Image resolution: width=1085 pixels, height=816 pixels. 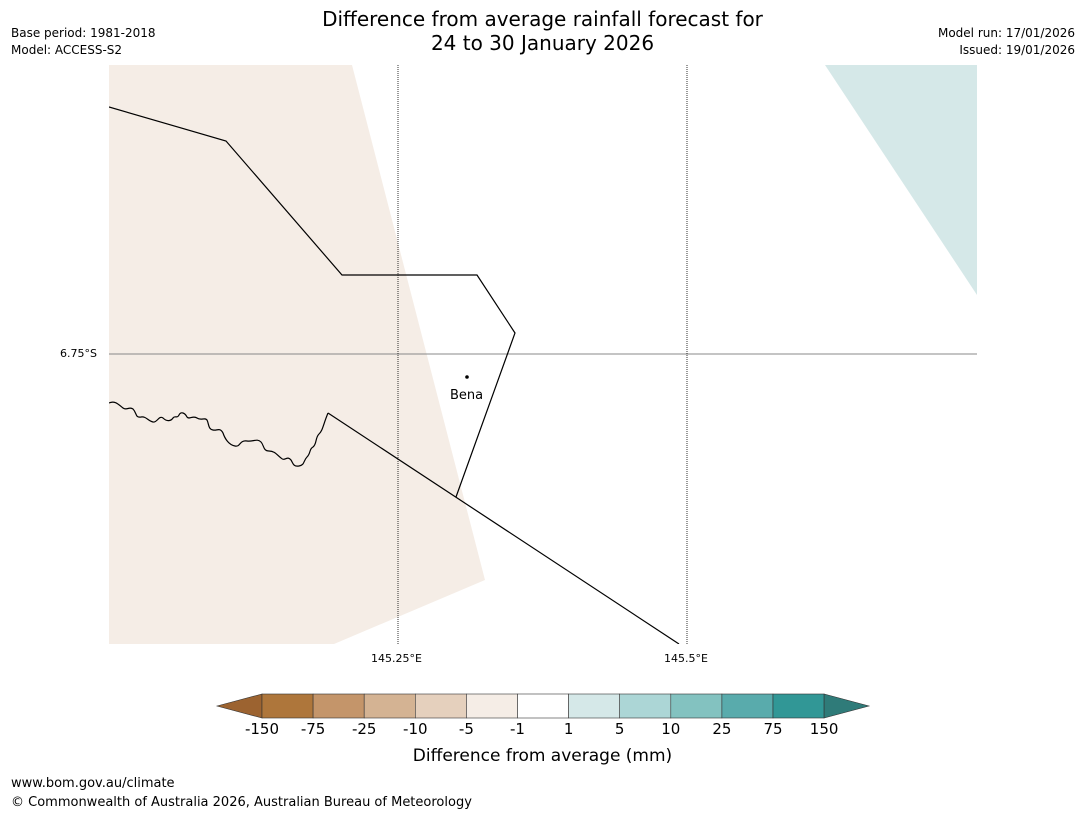 I want to click on model-text: Model: ACCESS-S2, so click(x=67, y=50).